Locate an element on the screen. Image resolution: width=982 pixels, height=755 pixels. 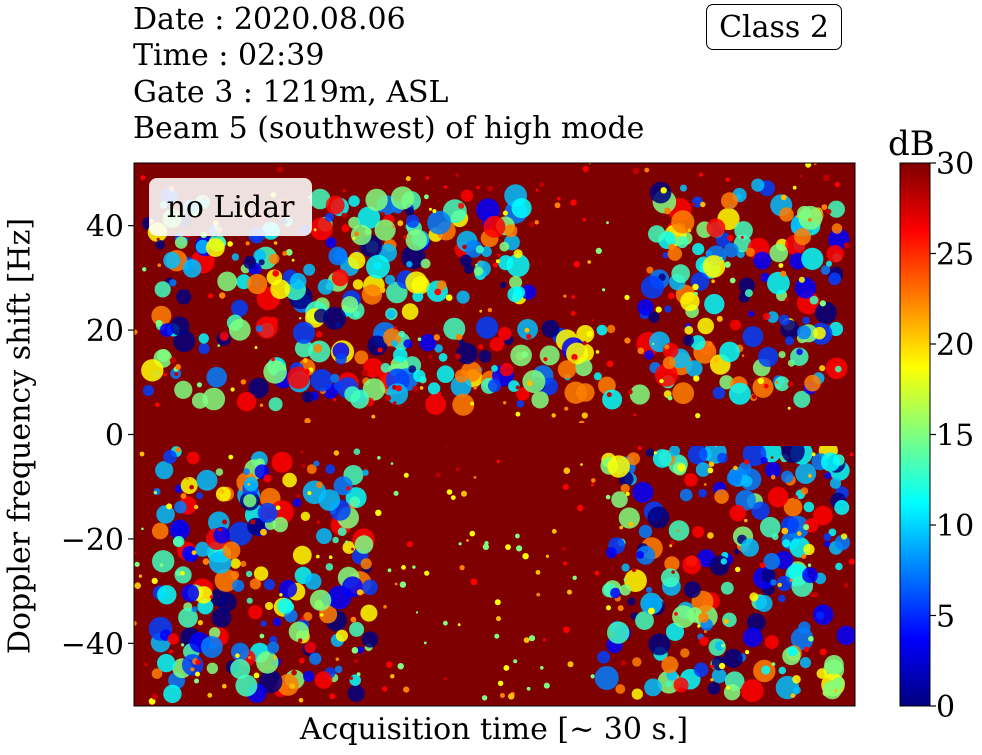
colorbar-tick-label: 15 is located at coordinates (955, 436).